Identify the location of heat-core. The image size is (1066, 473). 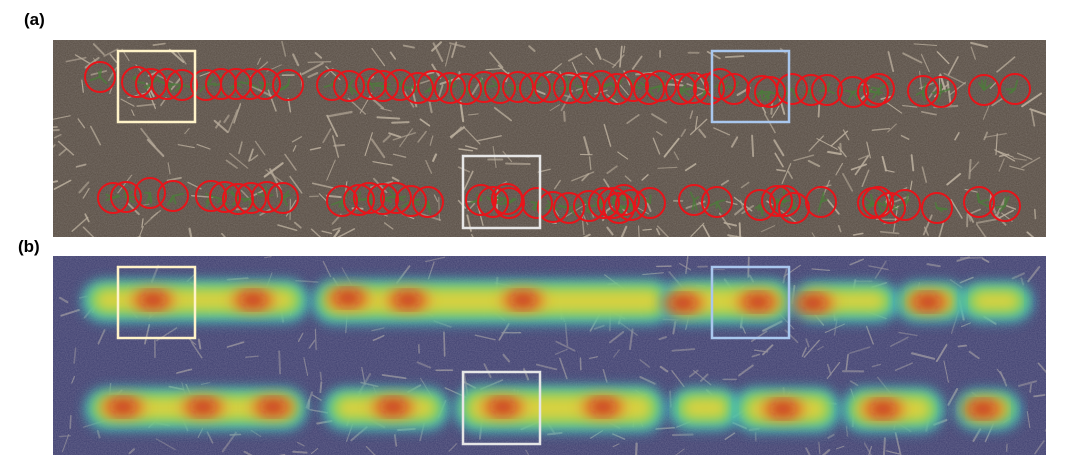
(783, 409).